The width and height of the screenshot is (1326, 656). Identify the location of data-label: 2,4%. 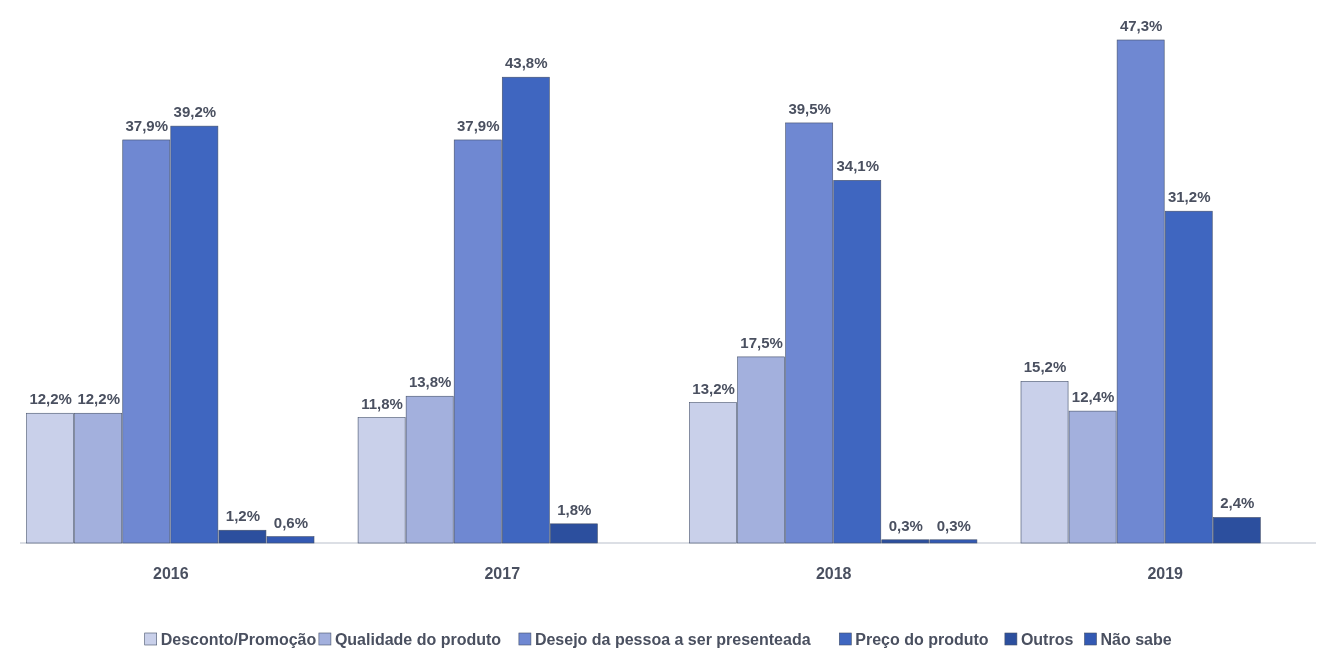
(1237, 503).